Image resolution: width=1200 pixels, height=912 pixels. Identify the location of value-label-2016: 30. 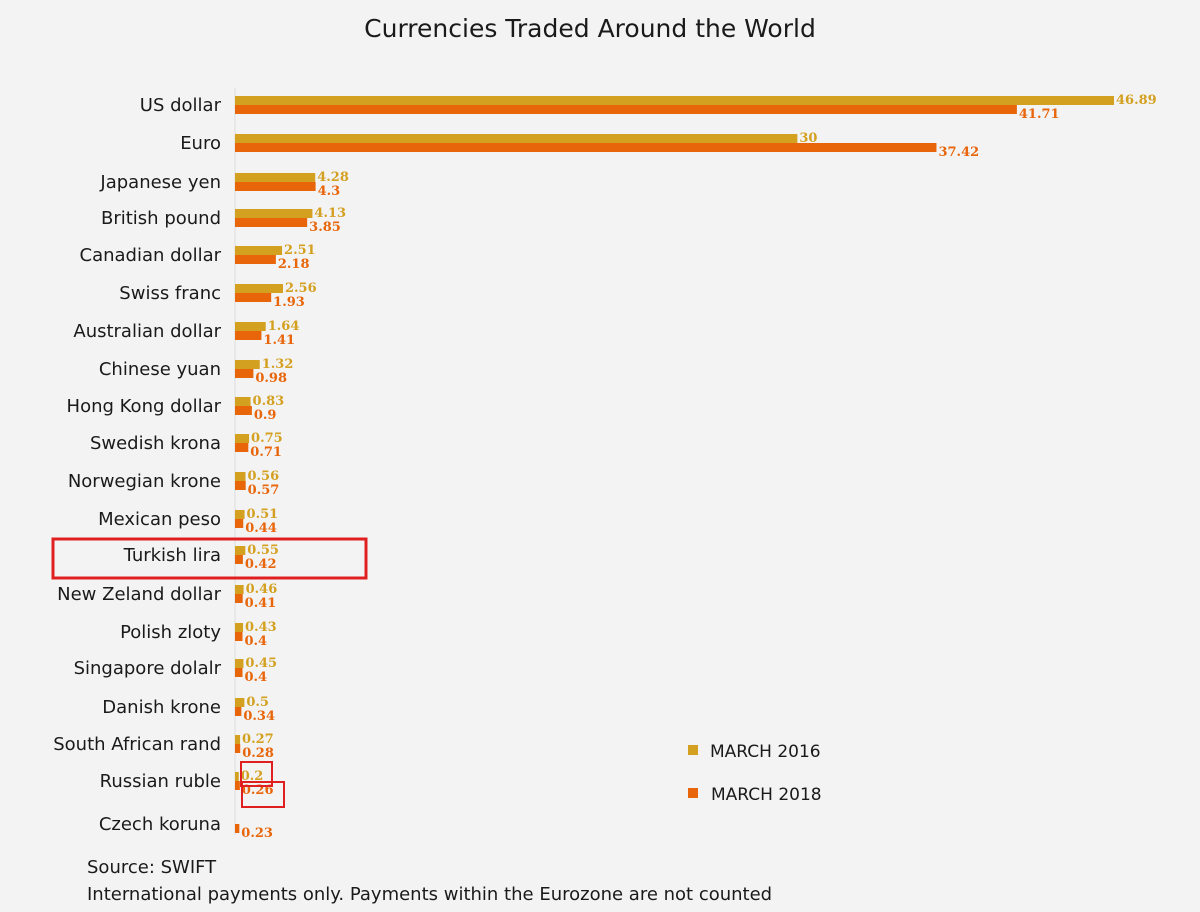
(808, 138).